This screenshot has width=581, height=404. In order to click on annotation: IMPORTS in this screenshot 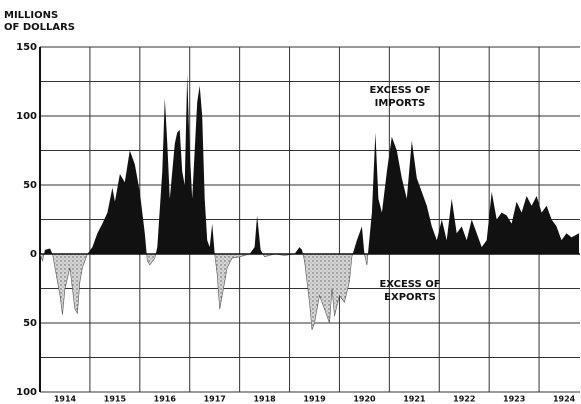, I will do `click(400, 103)`.